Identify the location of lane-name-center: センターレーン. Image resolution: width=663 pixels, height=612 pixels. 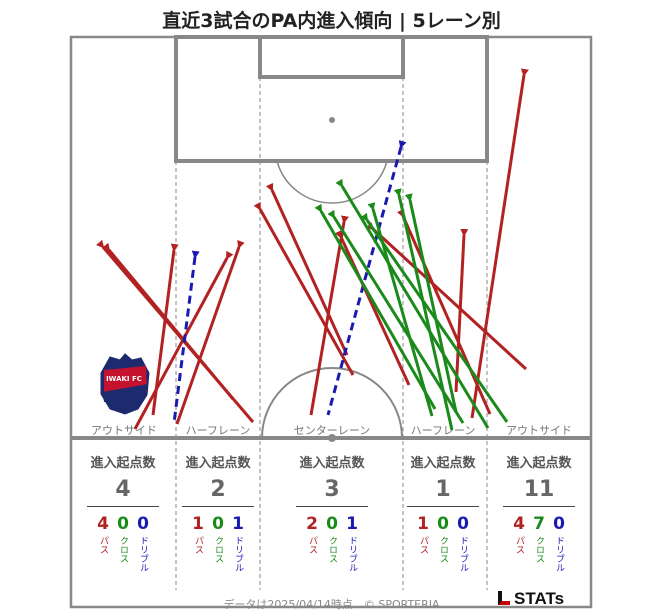
(332, 430).